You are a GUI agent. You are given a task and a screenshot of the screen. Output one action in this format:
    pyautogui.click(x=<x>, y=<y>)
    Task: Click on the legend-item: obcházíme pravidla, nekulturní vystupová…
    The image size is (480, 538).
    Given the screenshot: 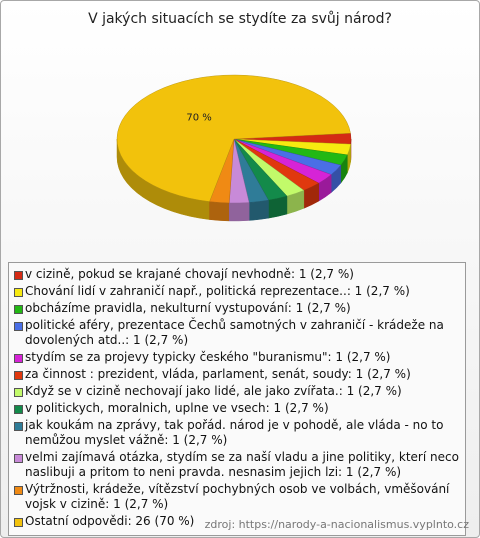 What is the action you would take?
    pyautogui.click(x=236, y=308)
    